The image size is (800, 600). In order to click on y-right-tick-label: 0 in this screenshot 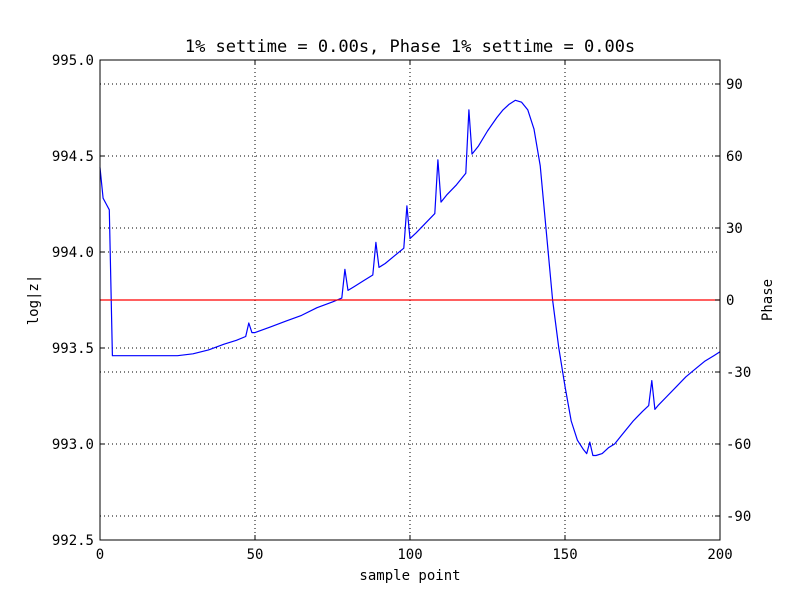, I will do `click(730, 301)`.